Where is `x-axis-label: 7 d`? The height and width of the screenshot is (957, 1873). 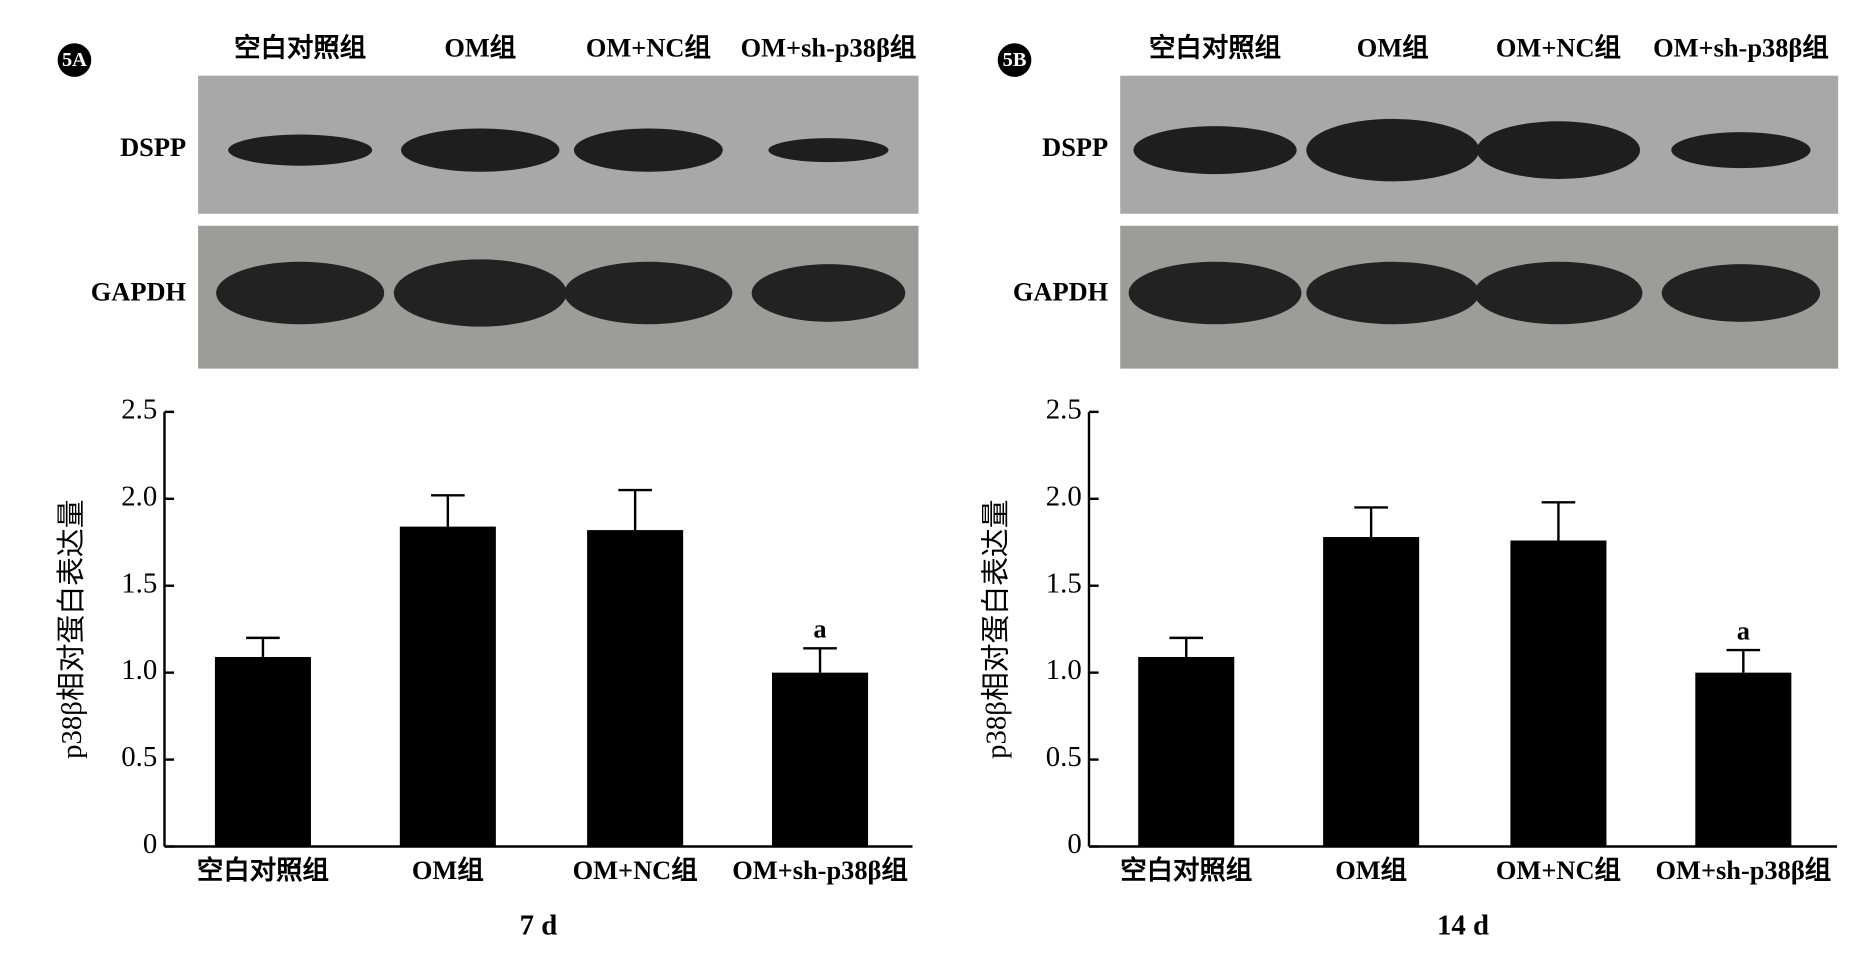 x-axis-label: 7 d is located at coordinates (539, 926).